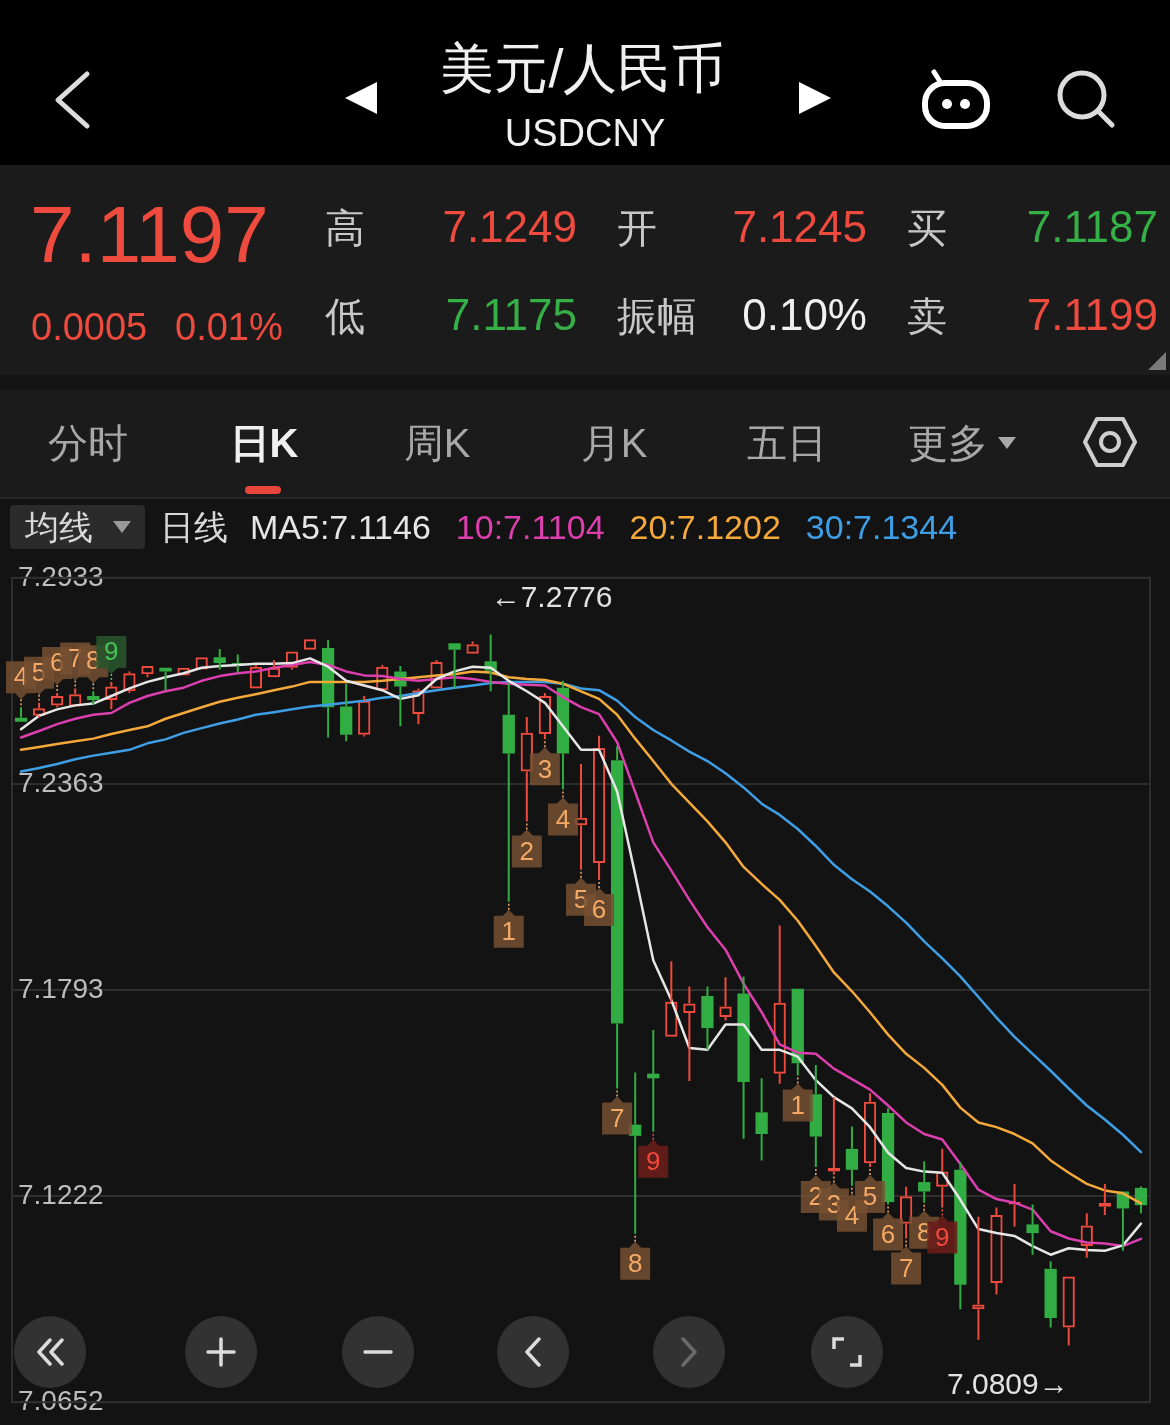  Describe the element at coordinates (787, 443) in the screenshot. I see `text: 五日` at that location.